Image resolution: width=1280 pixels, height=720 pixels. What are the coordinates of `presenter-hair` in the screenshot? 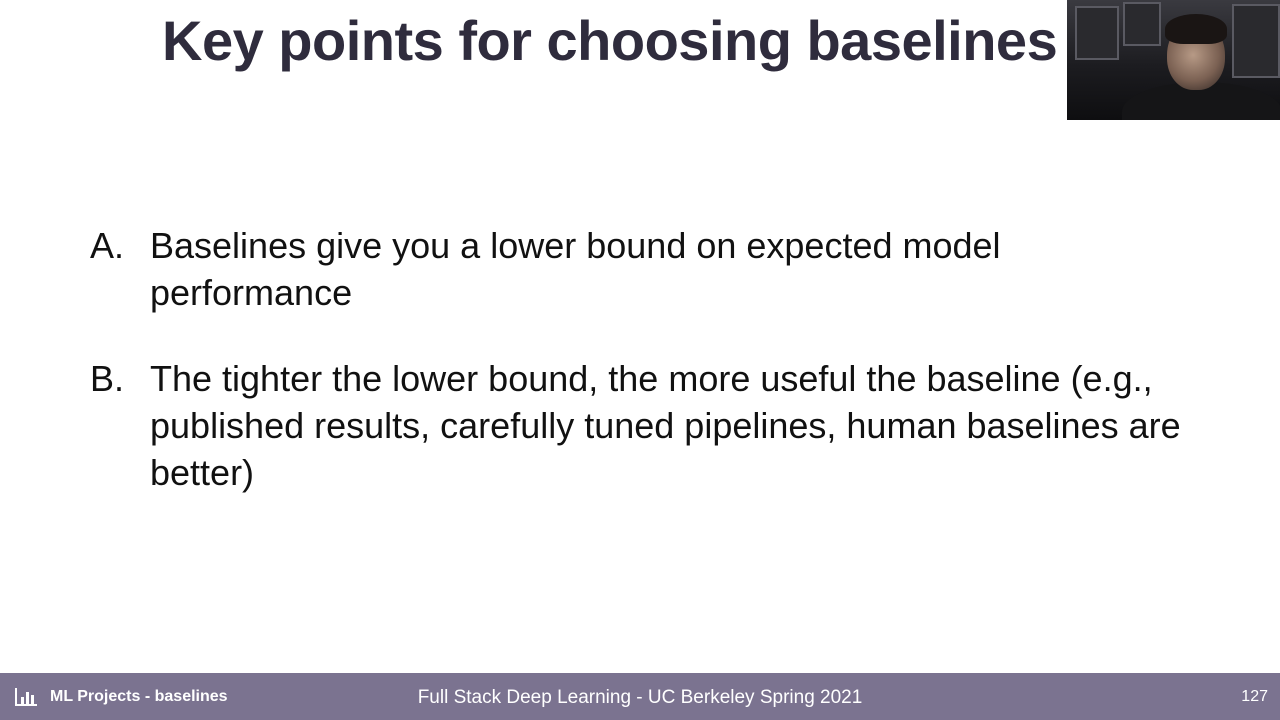 It's located at (1196, 29).